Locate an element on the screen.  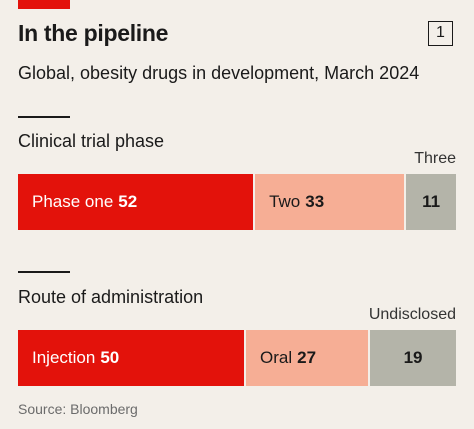
section-title-route: Route of administration is located at coordinates (111, 297).